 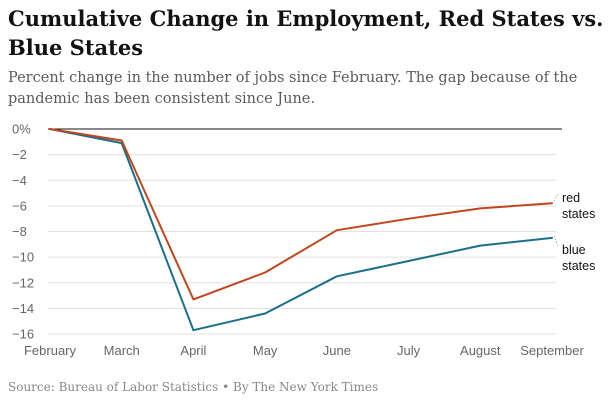 I want to click on x-tick-label: August, so click(x=480, y=350).